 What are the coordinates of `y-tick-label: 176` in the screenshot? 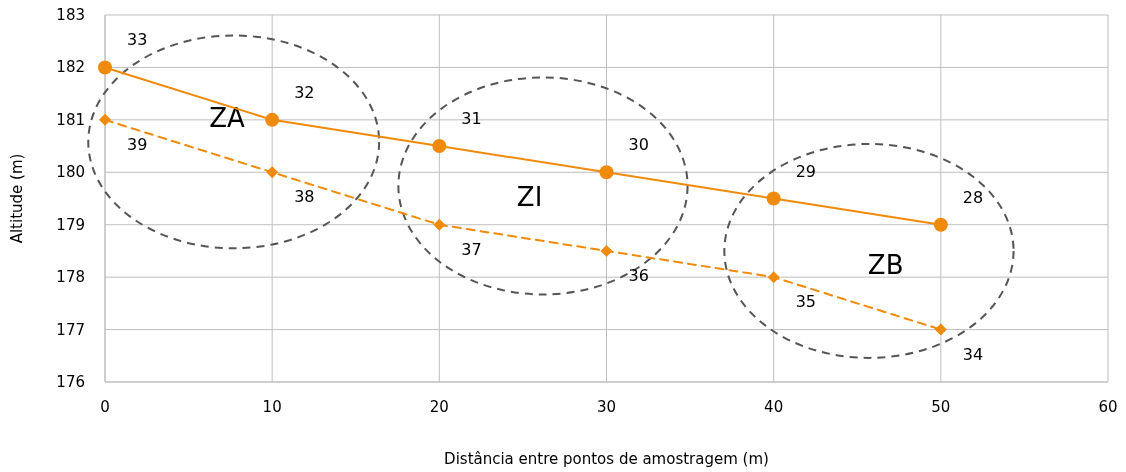 It's located at (70, 382).